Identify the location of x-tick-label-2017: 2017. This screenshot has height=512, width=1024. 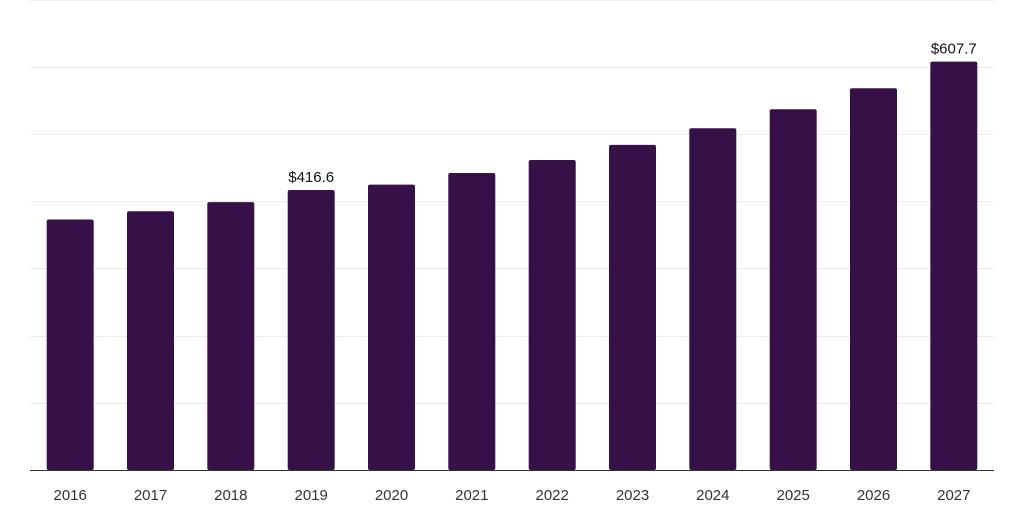
(150, 495).